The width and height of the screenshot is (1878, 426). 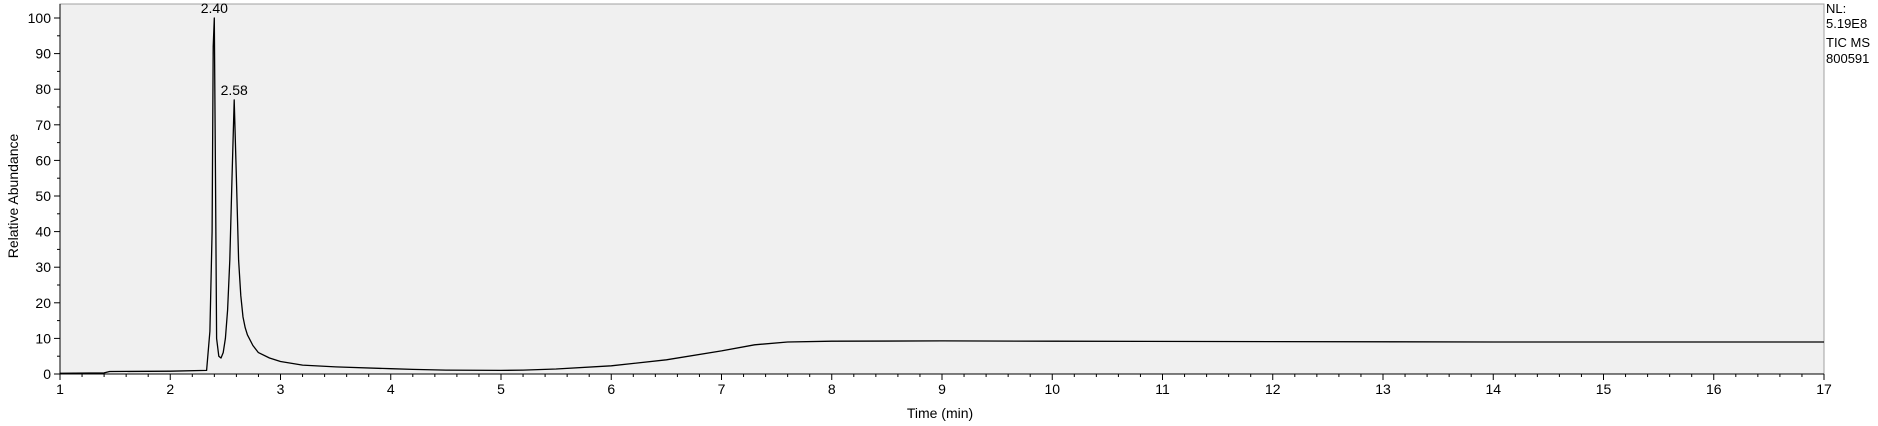 I want to click on y-tick-label: 90, so click(x=43, y=54).